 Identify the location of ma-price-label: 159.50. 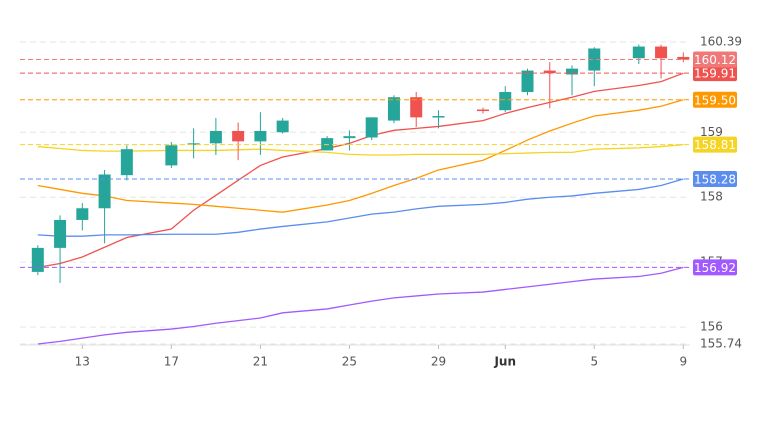
(715, 100).